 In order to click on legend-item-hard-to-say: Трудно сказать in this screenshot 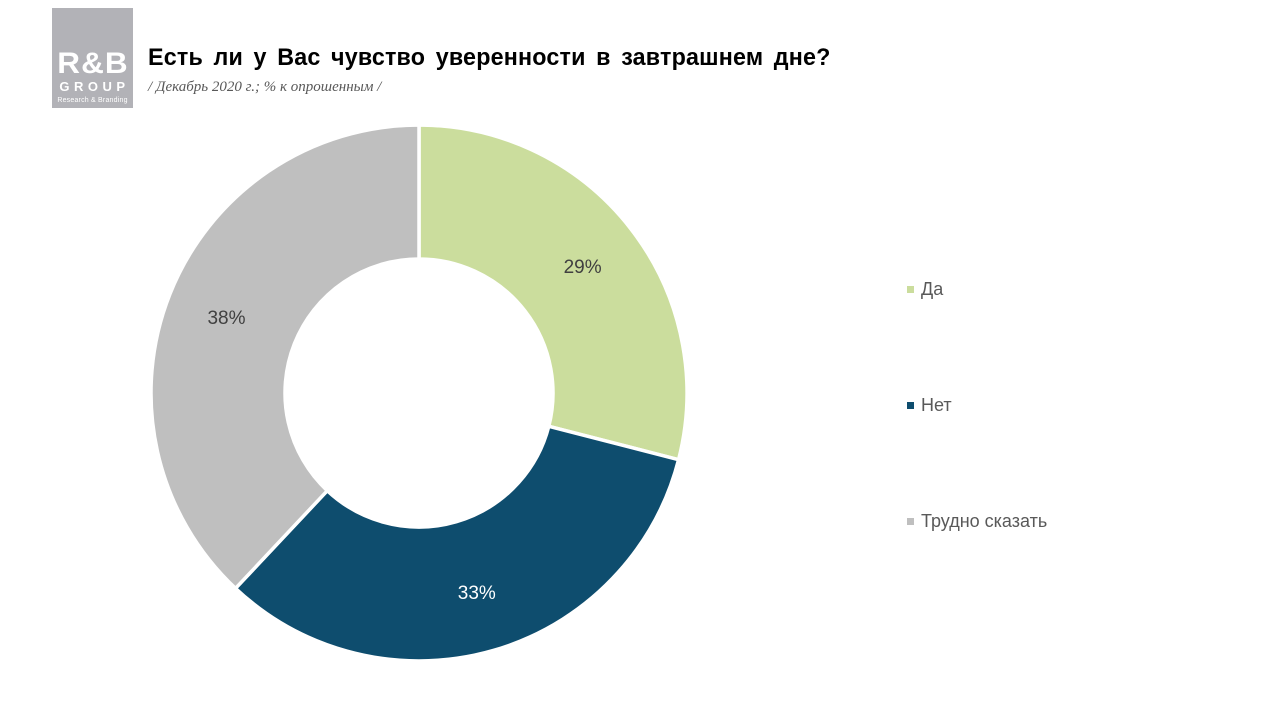, I will do `click(977, 521)`.